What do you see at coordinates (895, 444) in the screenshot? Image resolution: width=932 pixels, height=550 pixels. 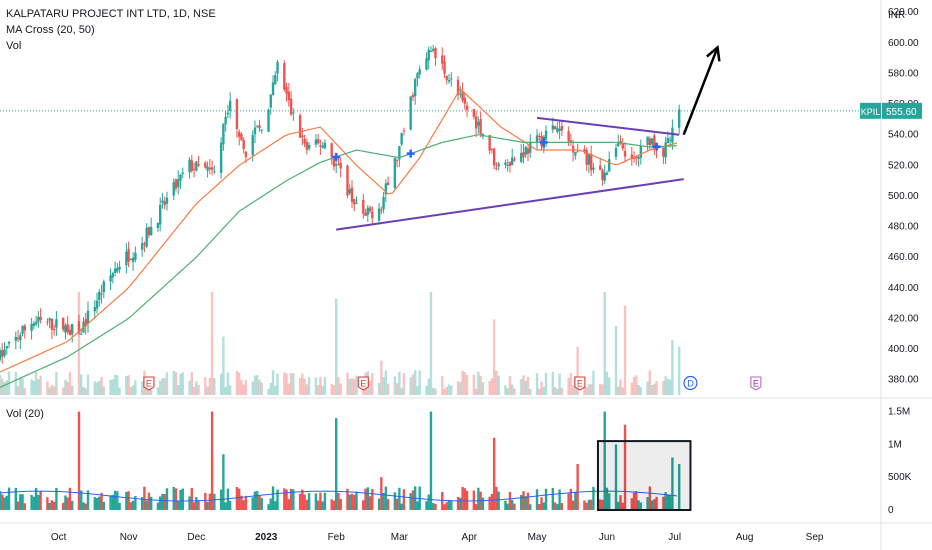 I see `volume-tick-label: 1M` at bounding box center [895, 444].